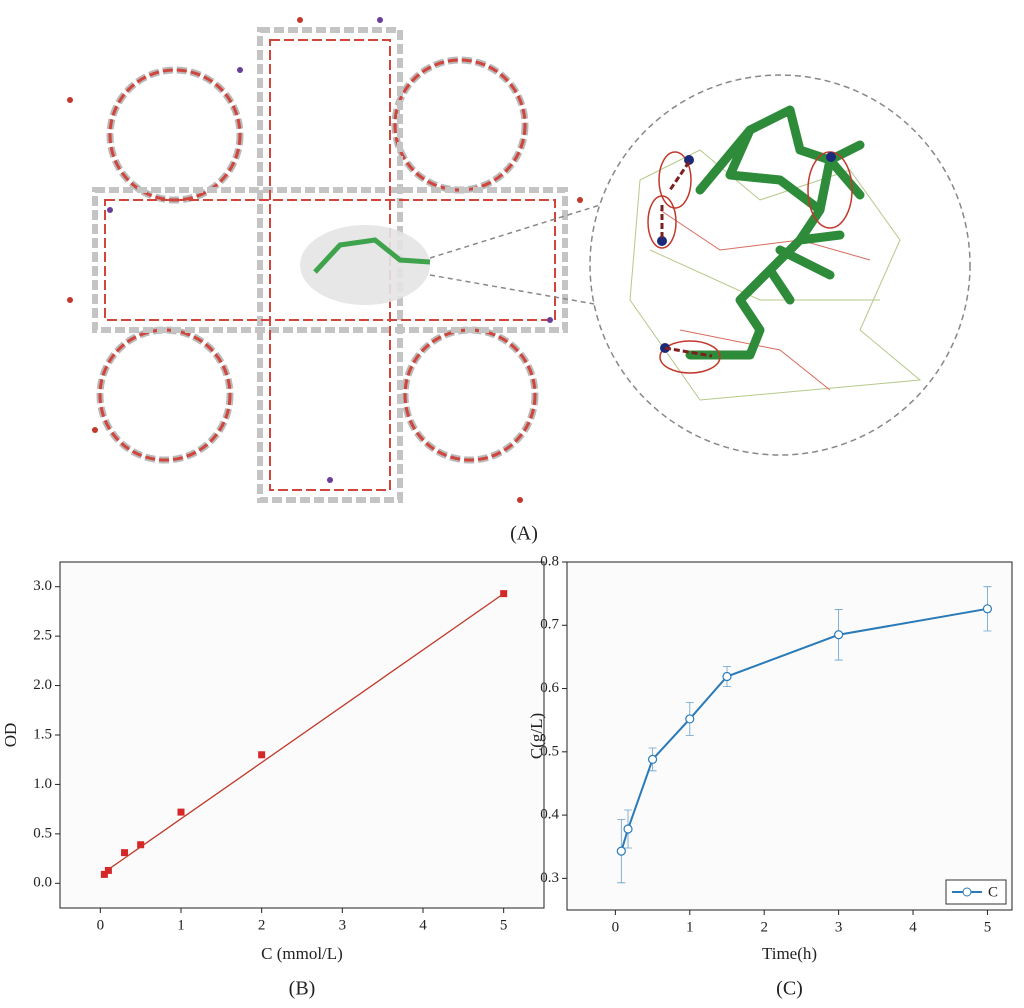 This screenshot has width=1024, height=1008. What do you see at coordinates (42, 883) in the screenshot?
I see `y-tick-label: 0.0` at bounding box center [42, 883].